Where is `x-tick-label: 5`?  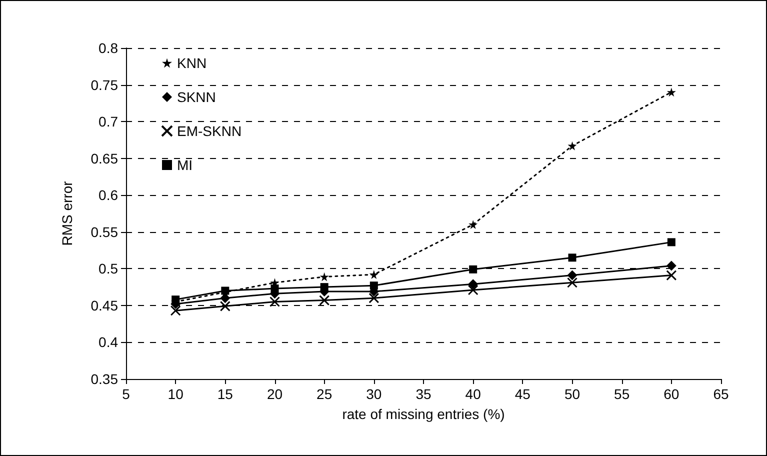 x-tick-label: 5 is located at coordinates (126, 394).